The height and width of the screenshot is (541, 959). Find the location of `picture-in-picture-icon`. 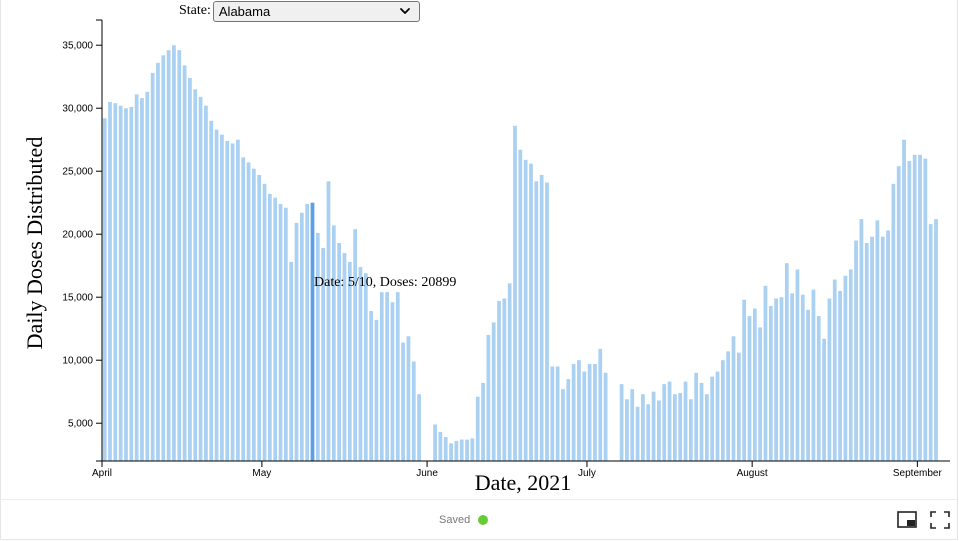

picture-in-picture-icon is located at coordinates (907, 520).